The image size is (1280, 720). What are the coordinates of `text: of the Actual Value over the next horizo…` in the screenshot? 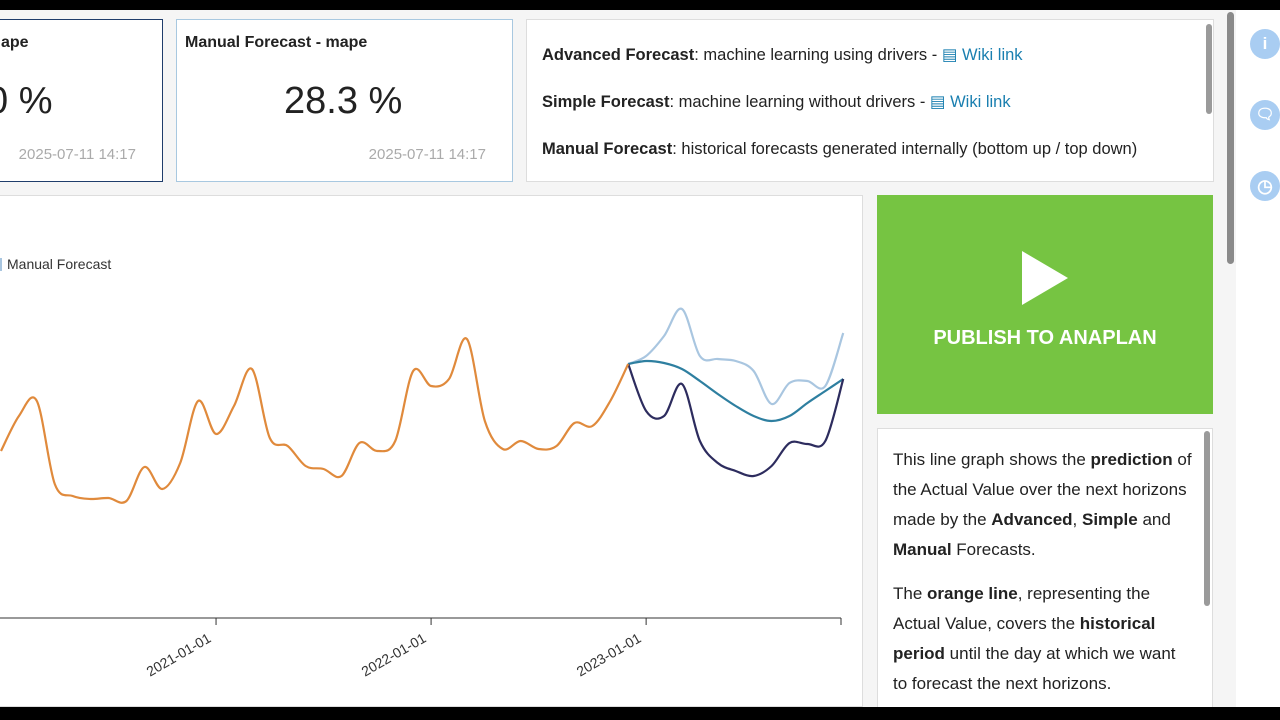 It's located at (1042, 489).